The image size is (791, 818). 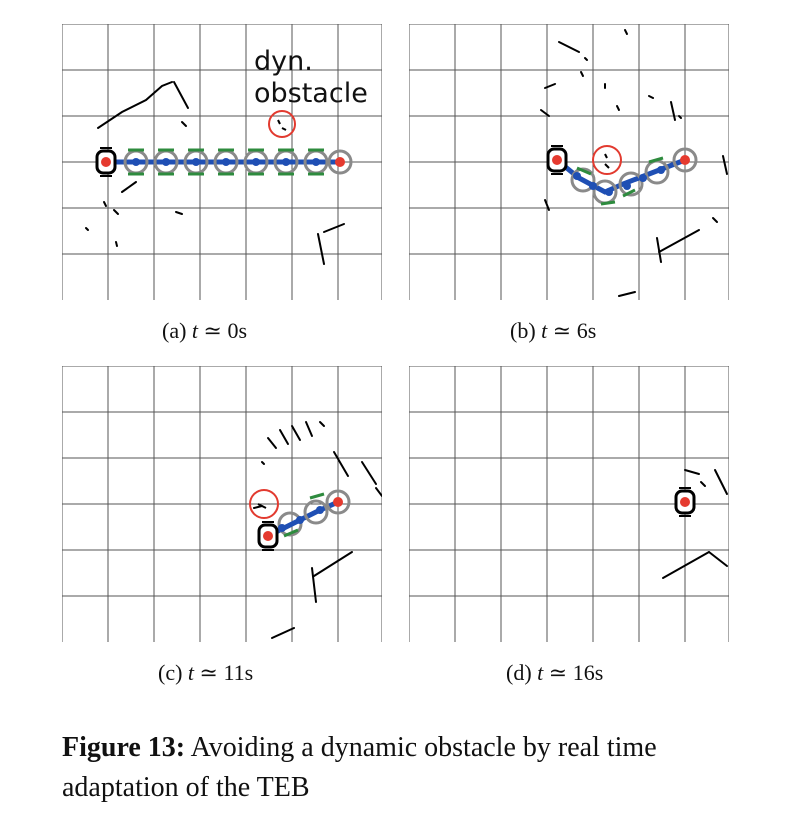 I want to click on sub-caption-d: (d) t ≃ 16s, so click(x=554, y=673).